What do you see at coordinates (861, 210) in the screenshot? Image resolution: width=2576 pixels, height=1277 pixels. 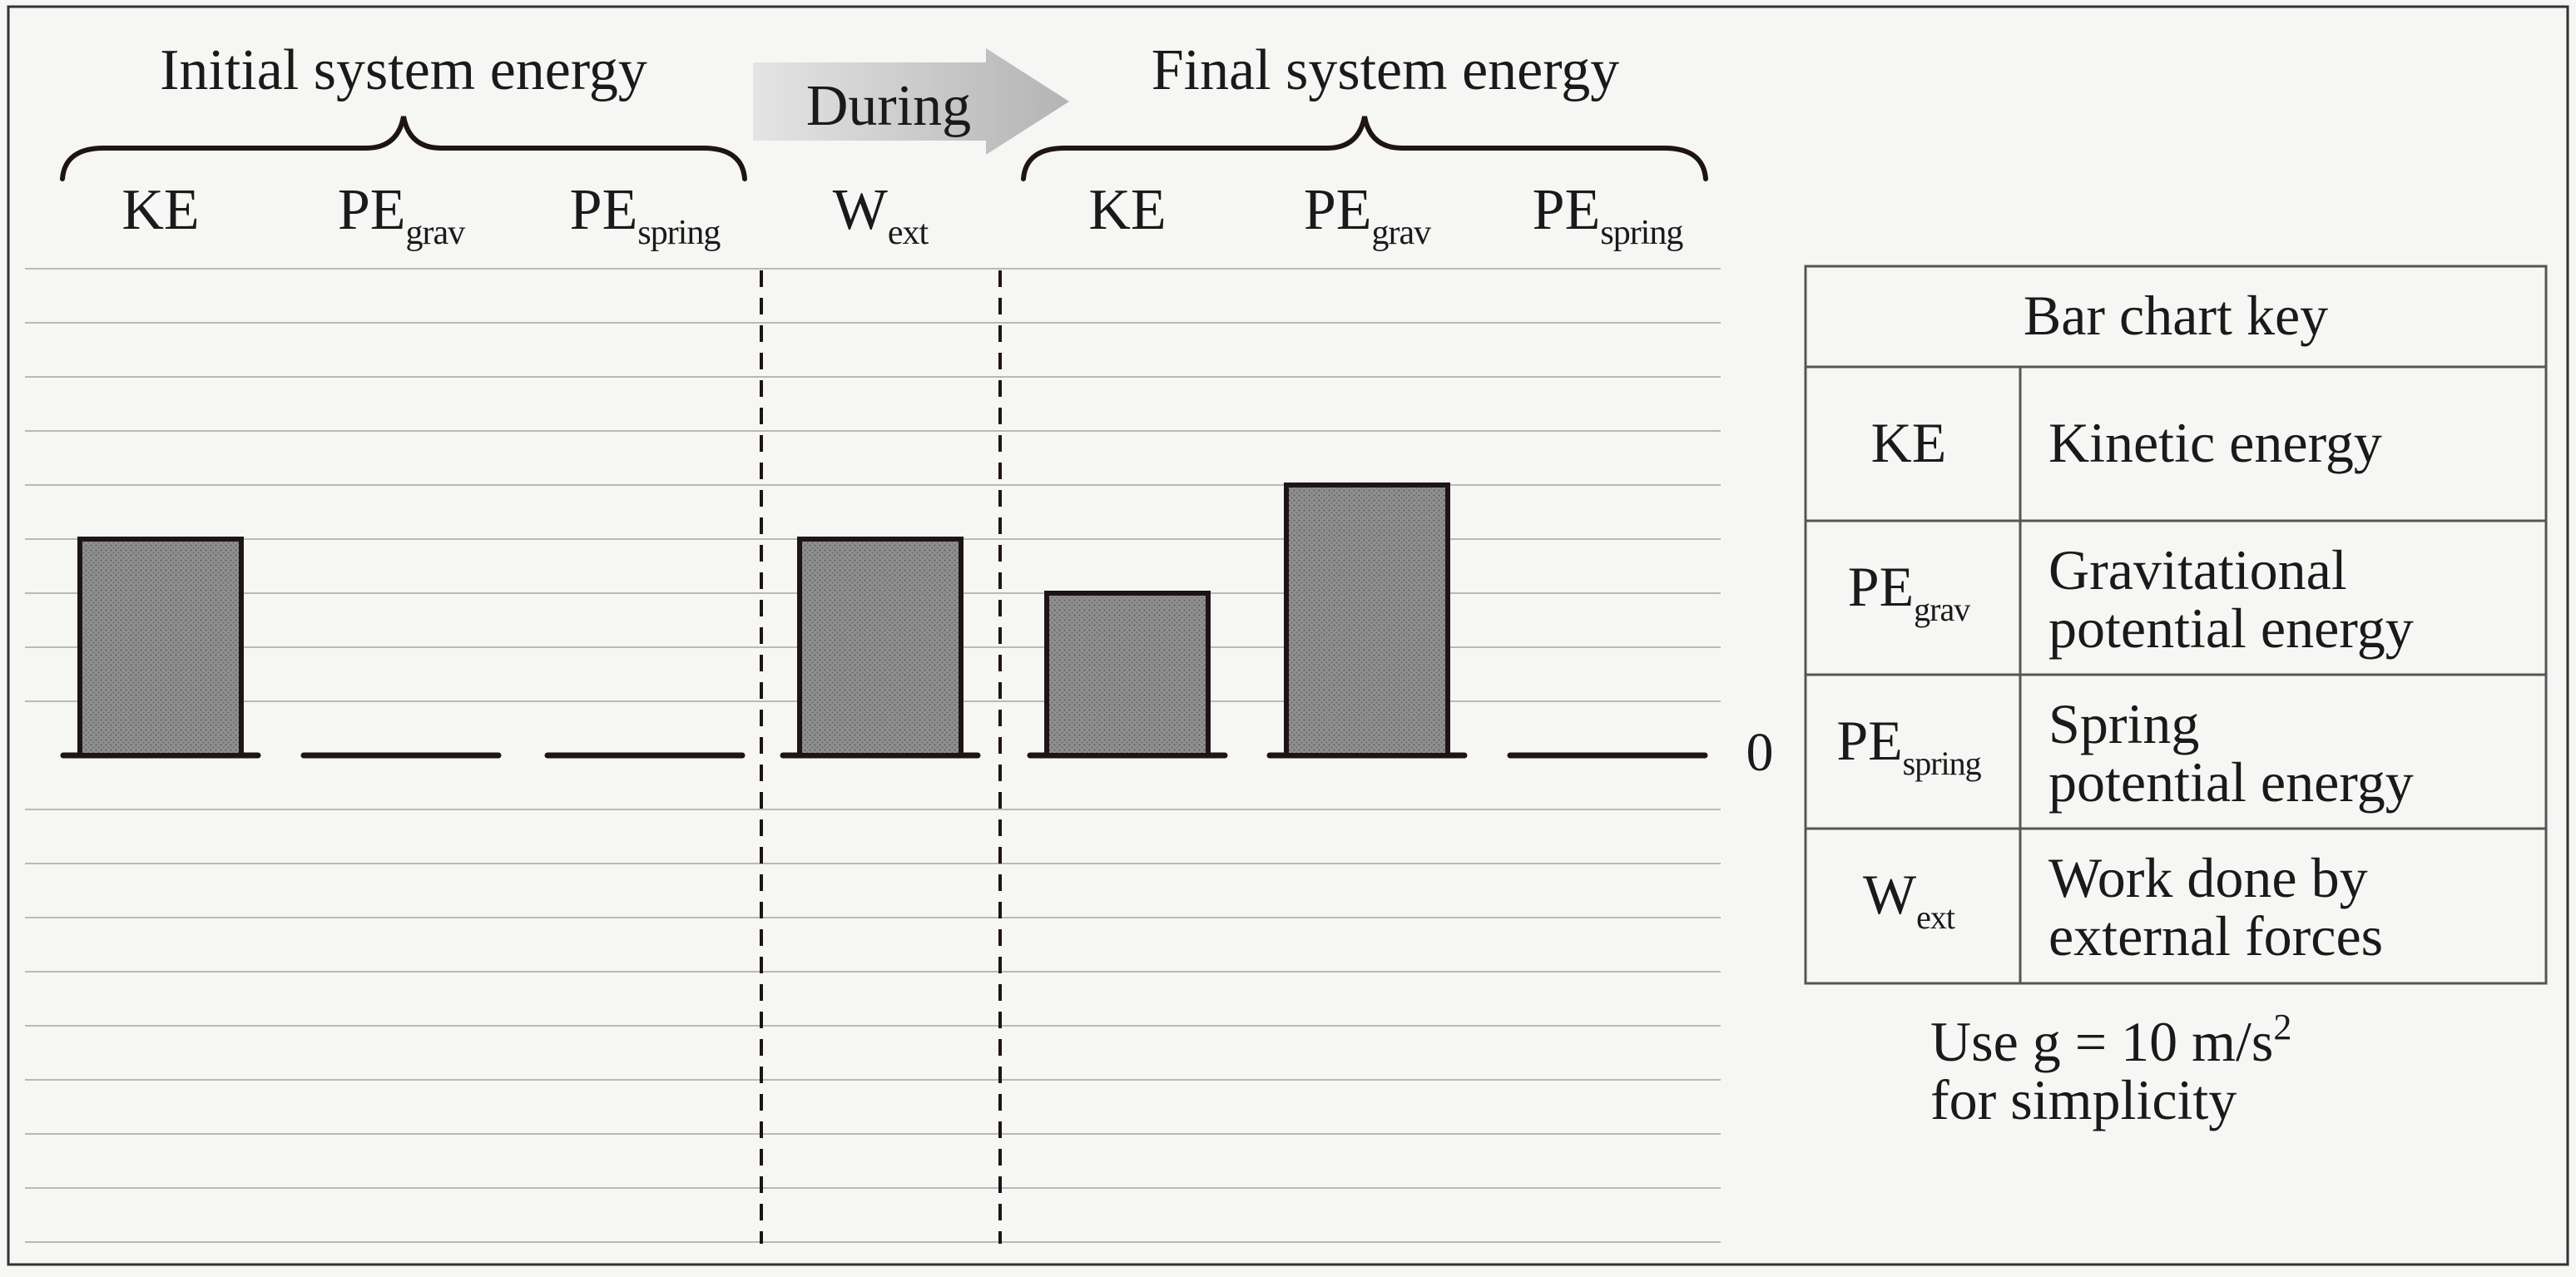 I see `column-label-main: W` at bounding box center [861, 210].